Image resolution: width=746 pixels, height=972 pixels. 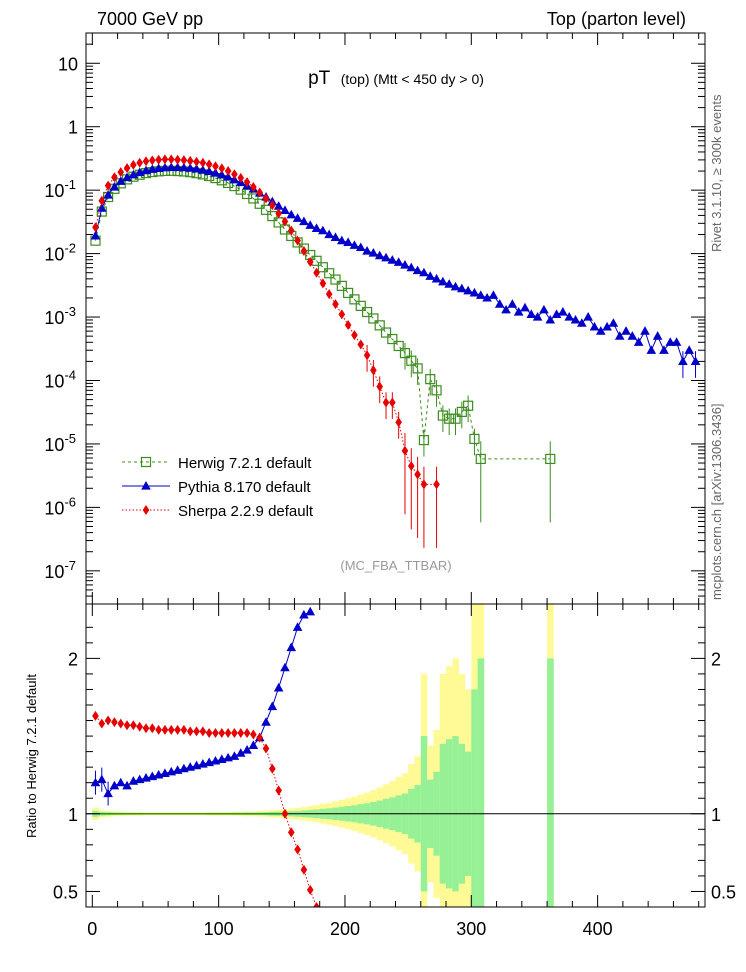 I want to click on main-y-tick-label: 10⁻⁶, so click(x=60, y=506).